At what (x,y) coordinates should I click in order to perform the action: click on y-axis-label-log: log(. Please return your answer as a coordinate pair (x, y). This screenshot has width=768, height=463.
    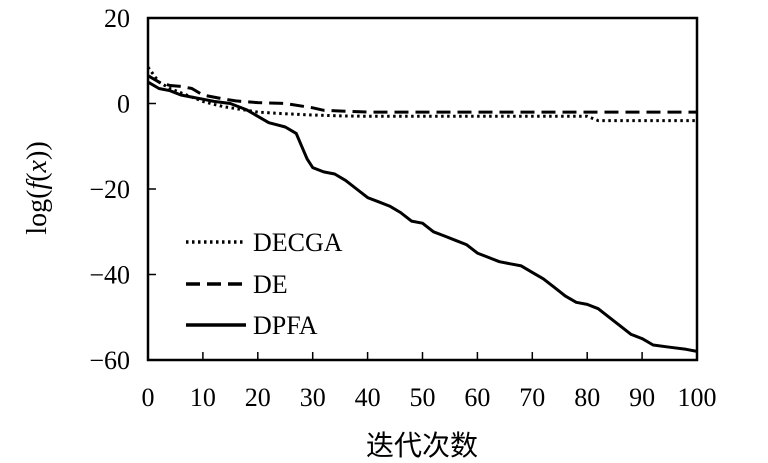
    Looking at the image, I should click on (37, 212).